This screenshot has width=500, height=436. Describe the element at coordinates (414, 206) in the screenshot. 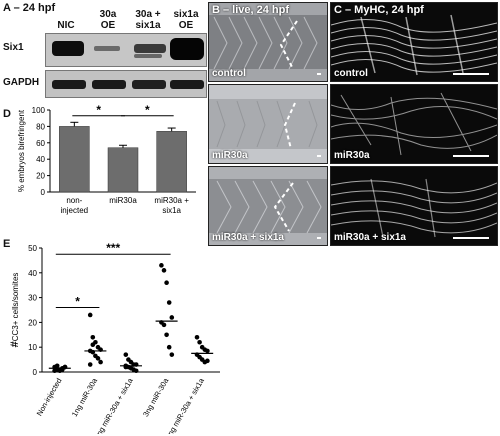

I see `myhc-image-mir30a-six1a: miR30a + six1a` at that location.